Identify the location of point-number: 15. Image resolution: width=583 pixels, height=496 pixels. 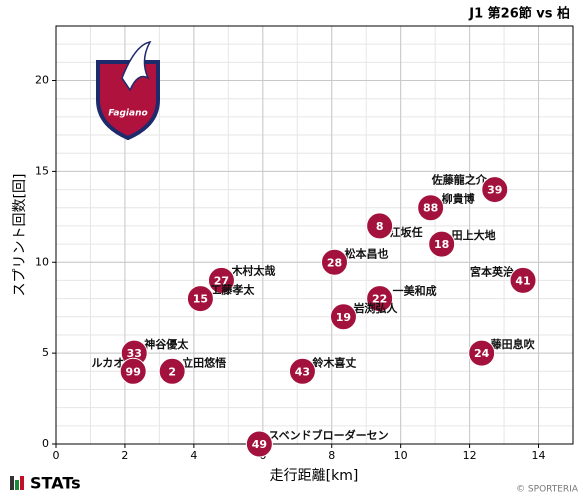
(200, 299).